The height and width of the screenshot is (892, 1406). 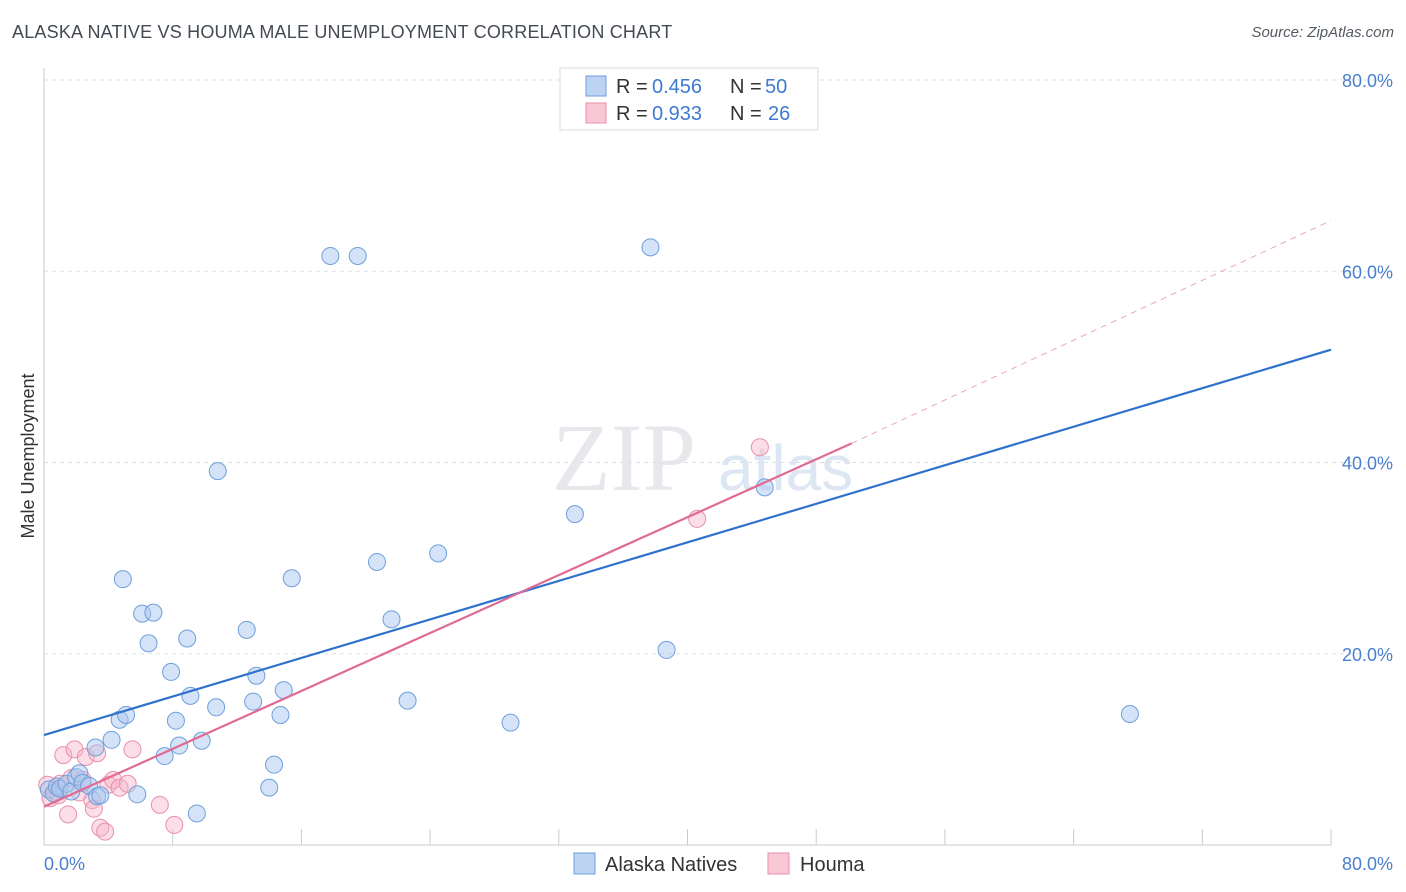 What do you see at coordinates (1367, 272) in the screenshot?
I see `y-tick-label-60: 60.0%` at bounding box center [1367, 272].